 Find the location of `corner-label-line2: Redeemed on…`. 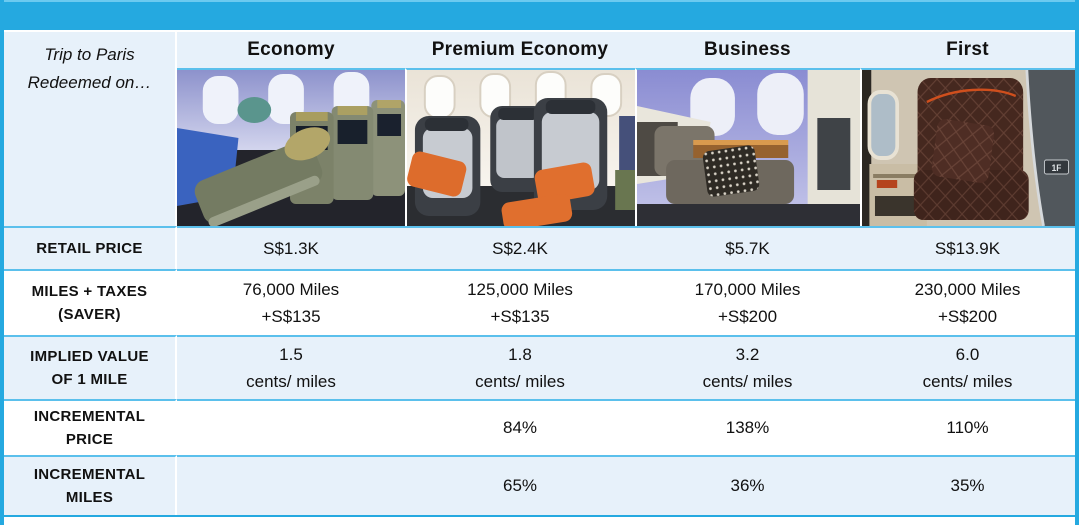

corner-label-line2: Redeemed on… is located at coordinates (89, 83).